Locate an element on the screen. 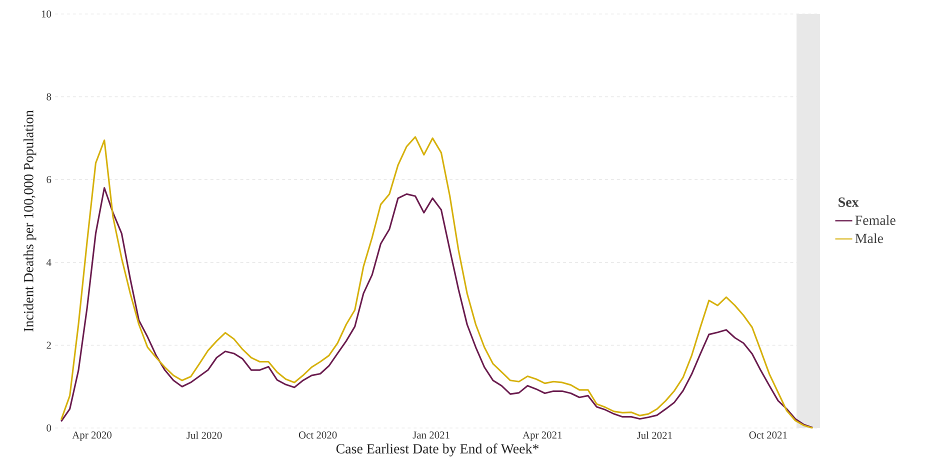 Image resolution: width=929 pixels, height=461 pixels. y-tick-label: 6 is located at coordinates (49, 180).